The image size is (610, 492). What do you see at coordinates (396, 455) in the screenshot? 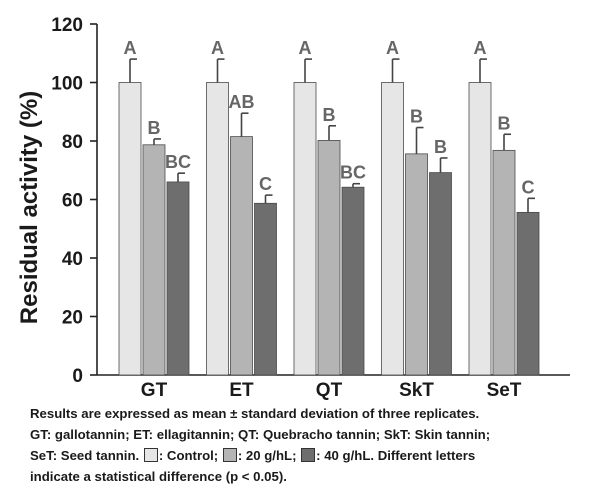
I see `caption-40ghl-text: : 40 g/hL. Different letters` at bounding box center [396, 455].